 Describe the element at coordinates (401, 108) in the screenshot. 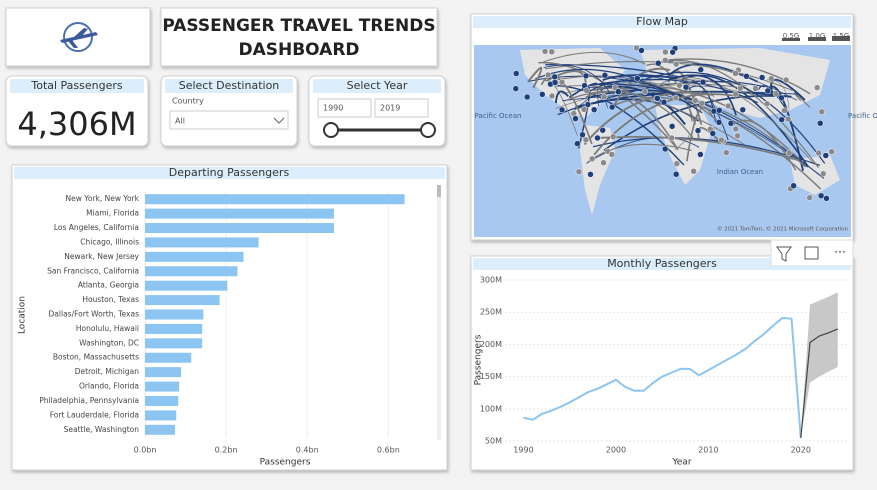

I see `year-to-box` at that location.